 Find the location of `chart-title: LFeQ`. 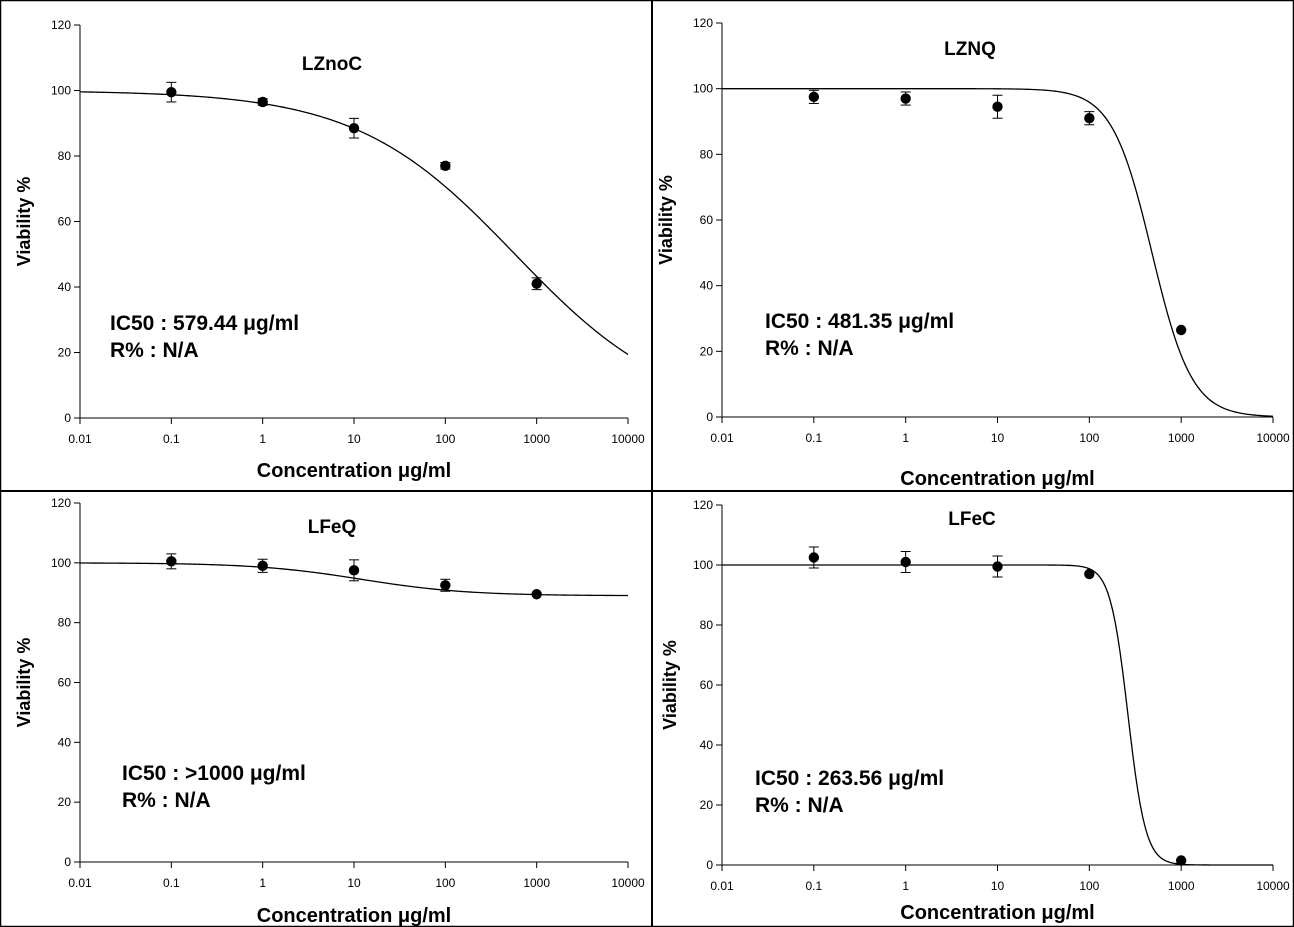

chart-title: LFeQ is located at coordinates (332, 527).